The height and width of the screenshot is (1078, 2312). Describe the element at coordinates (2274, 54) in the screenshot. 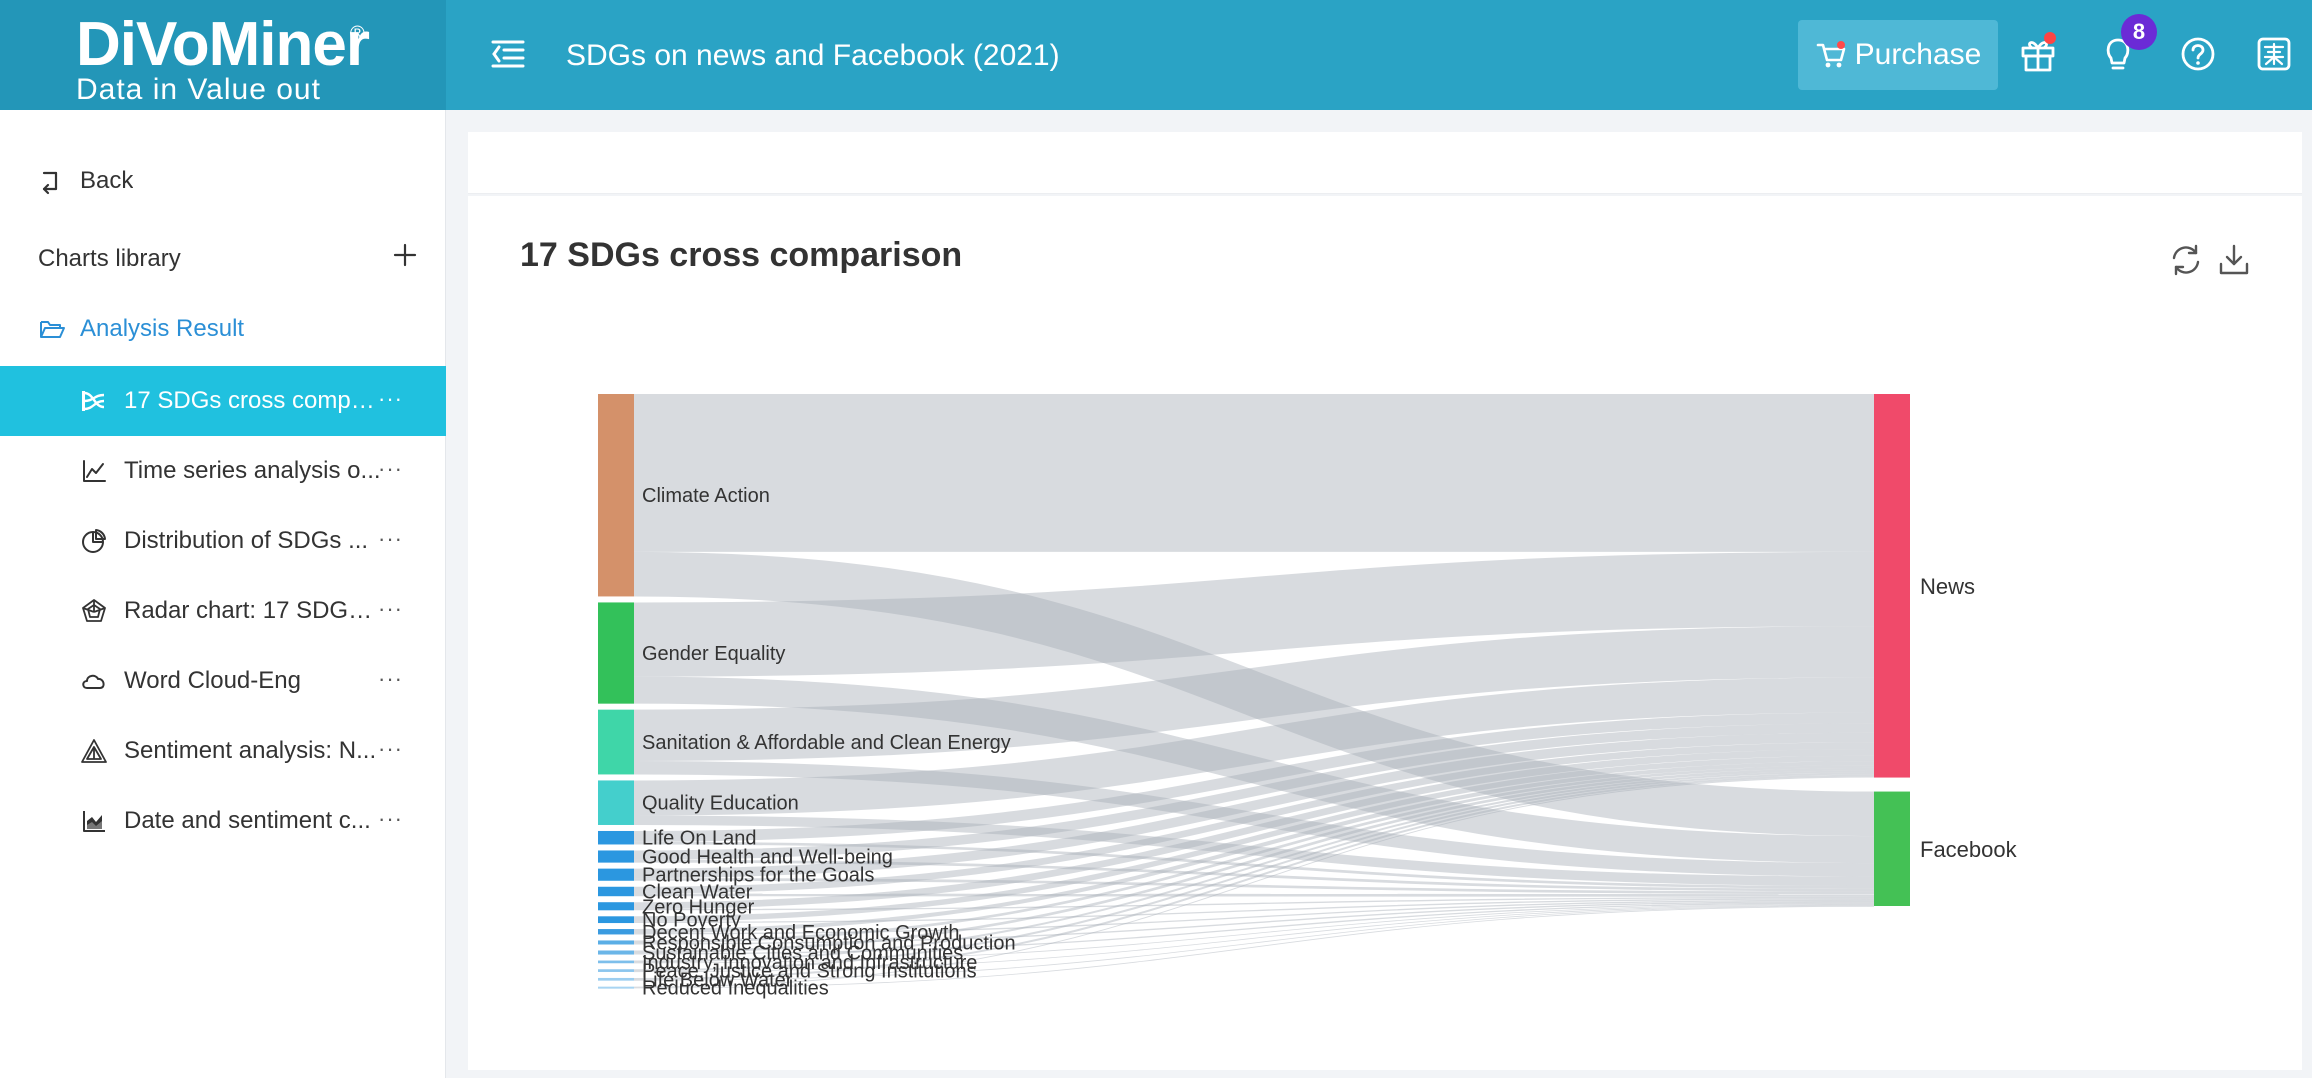

I see `language-icon` at that location.